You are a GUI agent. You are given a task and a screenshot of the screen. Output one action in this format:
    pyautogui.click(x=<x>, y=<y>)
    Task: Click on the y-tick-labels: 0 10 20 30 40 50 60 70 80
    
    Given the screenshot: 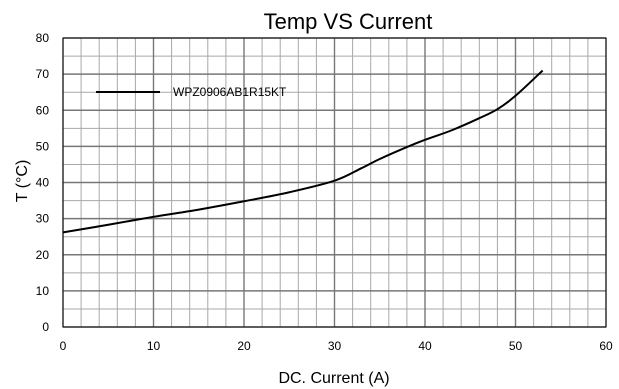 What is the action you would take?
    pyautogui.click(x=43, y=182)
    